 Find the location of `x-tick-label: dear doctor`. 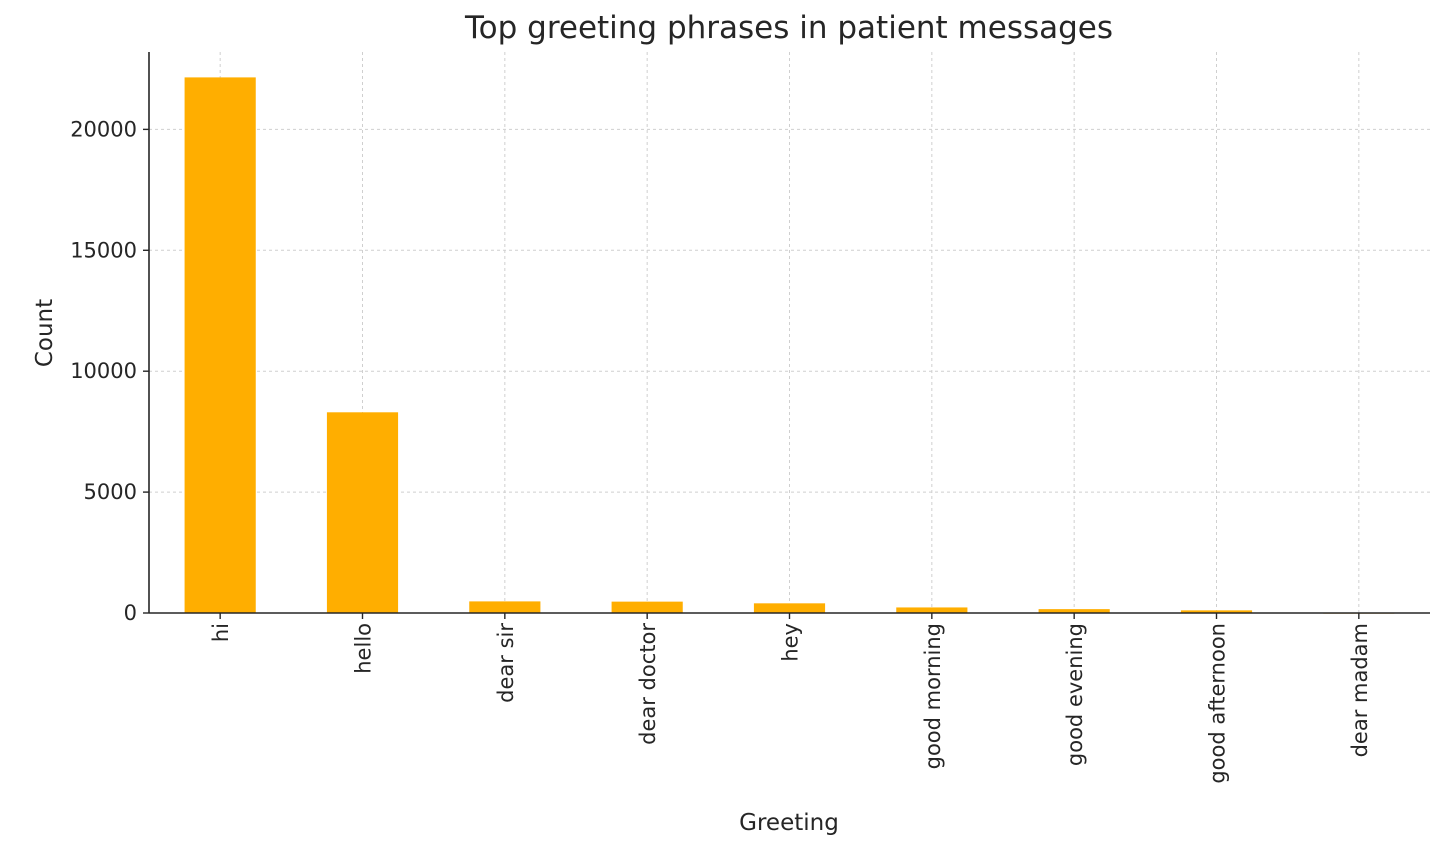

x-tick-label: dear doctor is located at coordinates (648, 684).